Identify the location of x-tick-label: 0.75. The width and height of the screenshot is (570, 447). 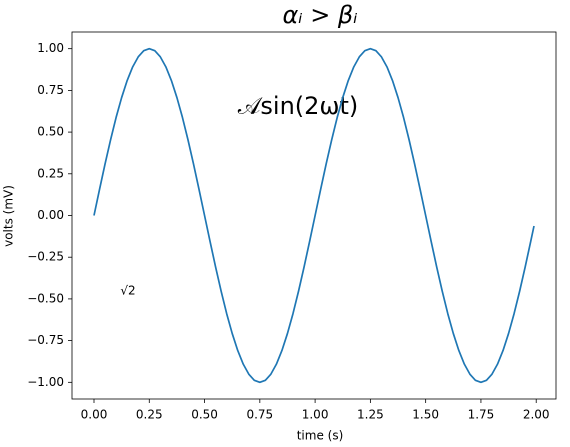
(259, 415).